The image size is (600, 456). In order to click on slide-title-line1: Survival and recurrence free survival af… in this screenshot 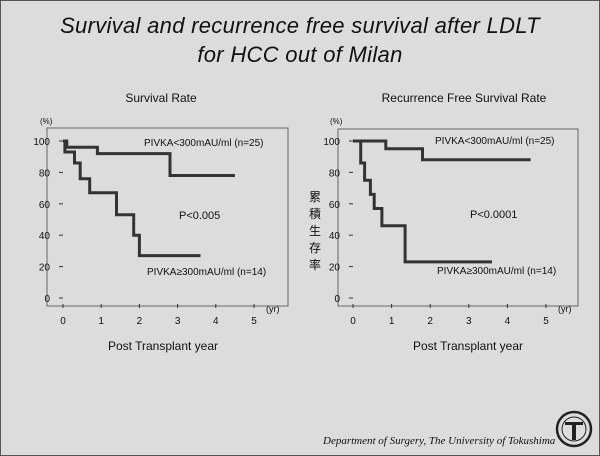, I will do `click(300, 25)`.